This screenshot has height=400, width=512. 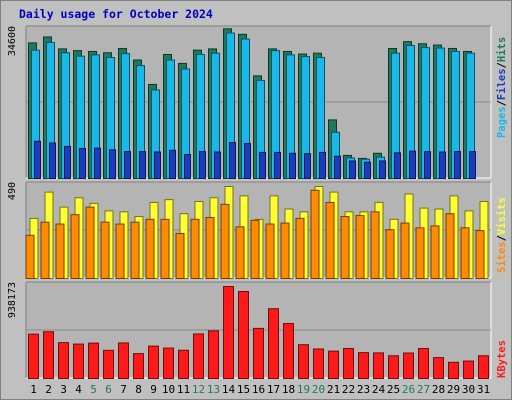 What do you see at coordinates (502, 84) in the screenshot?
I see `legend-files: Files` at bounding box center [502, 84].